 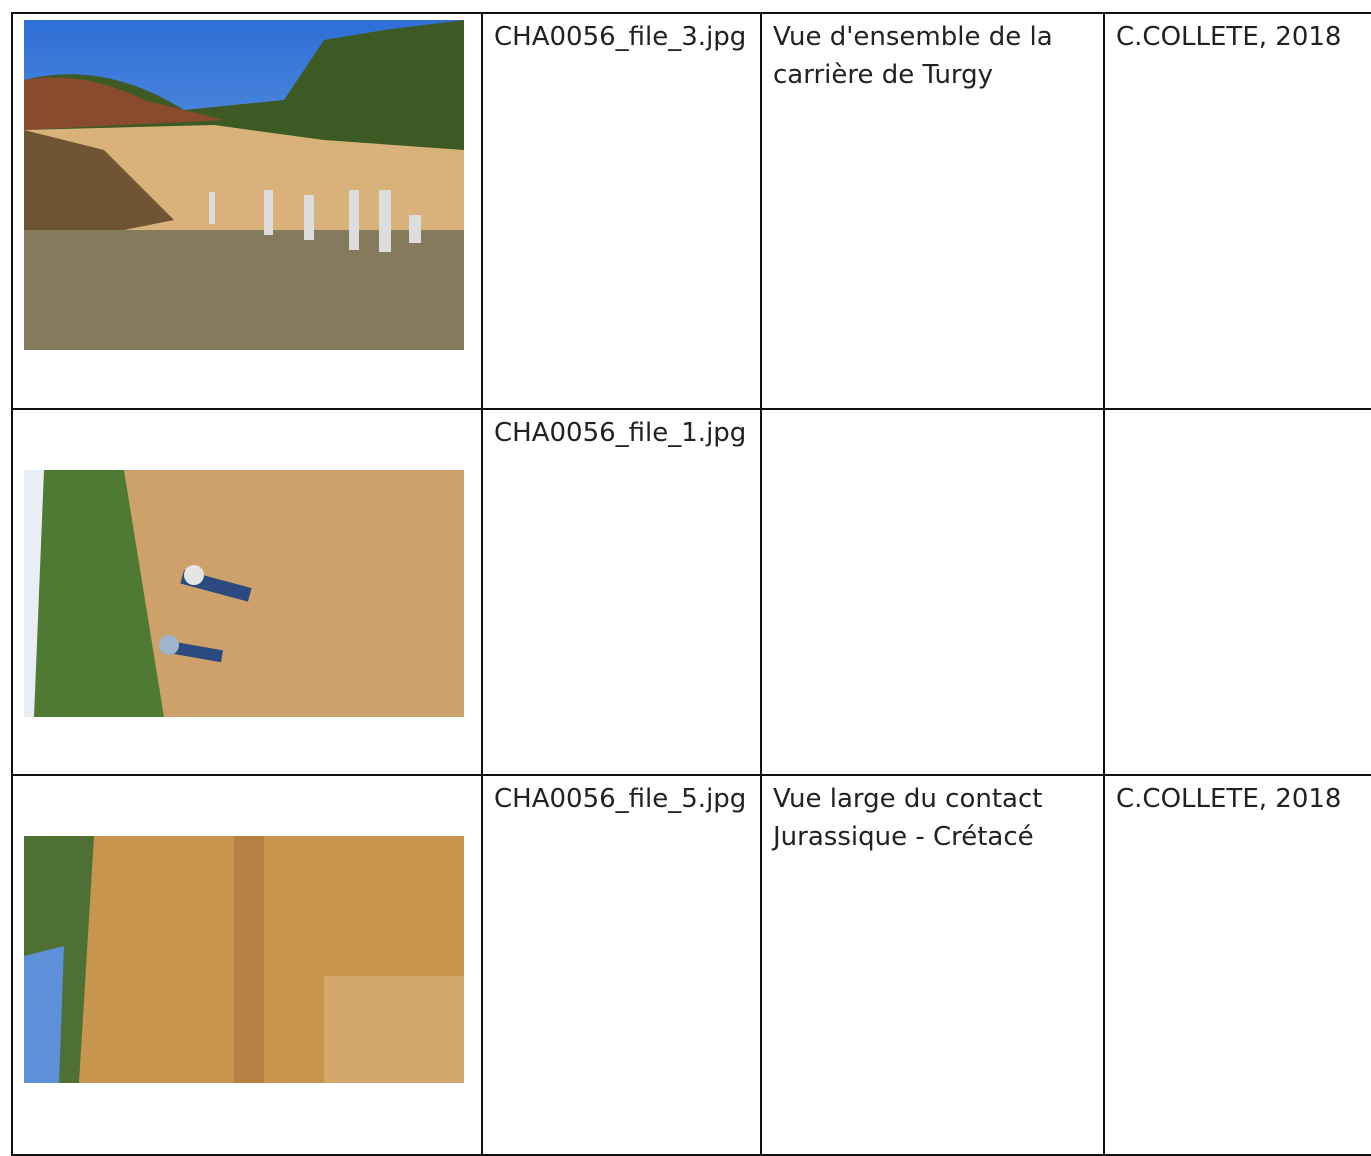 I want to click on file-name: CHA0056_file_1.jpg, so click(x=620, y=433).